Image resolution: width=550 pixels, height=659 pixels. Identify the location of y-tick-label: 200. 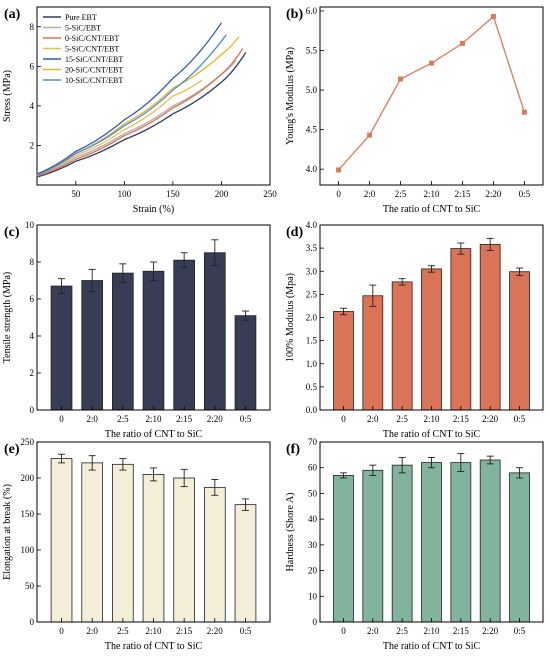
(28, 478).